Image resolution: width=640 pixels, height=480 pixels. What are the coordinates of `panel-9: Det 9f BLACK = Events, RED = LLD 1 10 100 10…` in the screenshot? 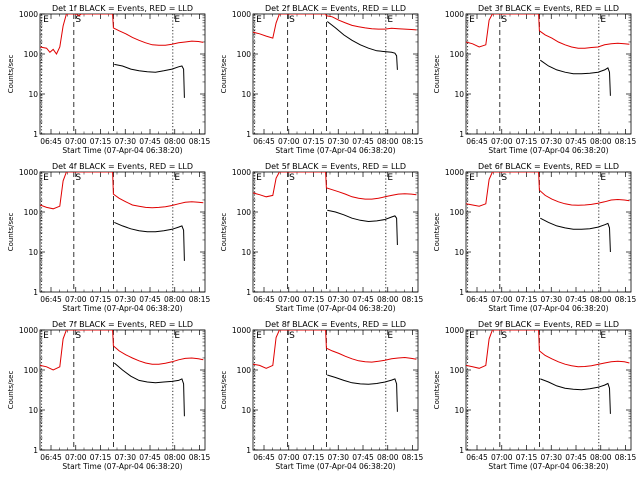 It's located at (535, 395).